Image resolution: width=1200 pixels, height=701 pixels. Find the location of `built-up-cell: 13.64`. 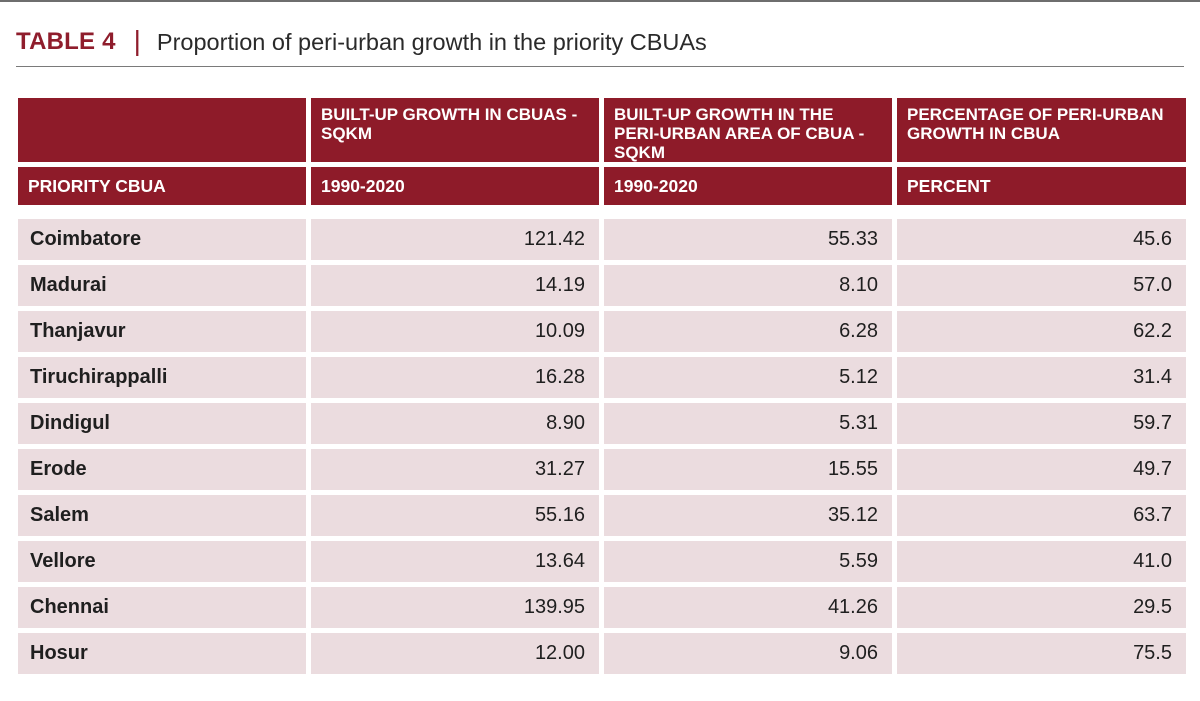

built-up-cell: 13.64 is located at coordinates (455, 561).